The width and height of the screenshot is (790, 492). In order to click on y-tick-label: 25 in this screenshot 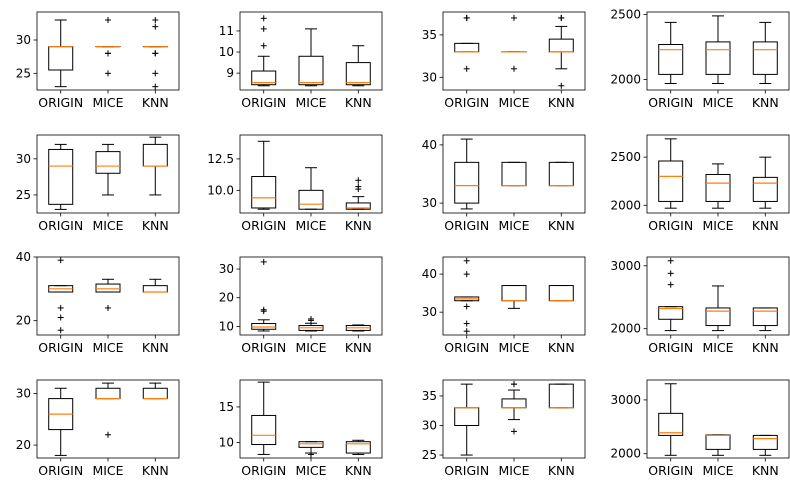, I will do `click(429, 455)`.